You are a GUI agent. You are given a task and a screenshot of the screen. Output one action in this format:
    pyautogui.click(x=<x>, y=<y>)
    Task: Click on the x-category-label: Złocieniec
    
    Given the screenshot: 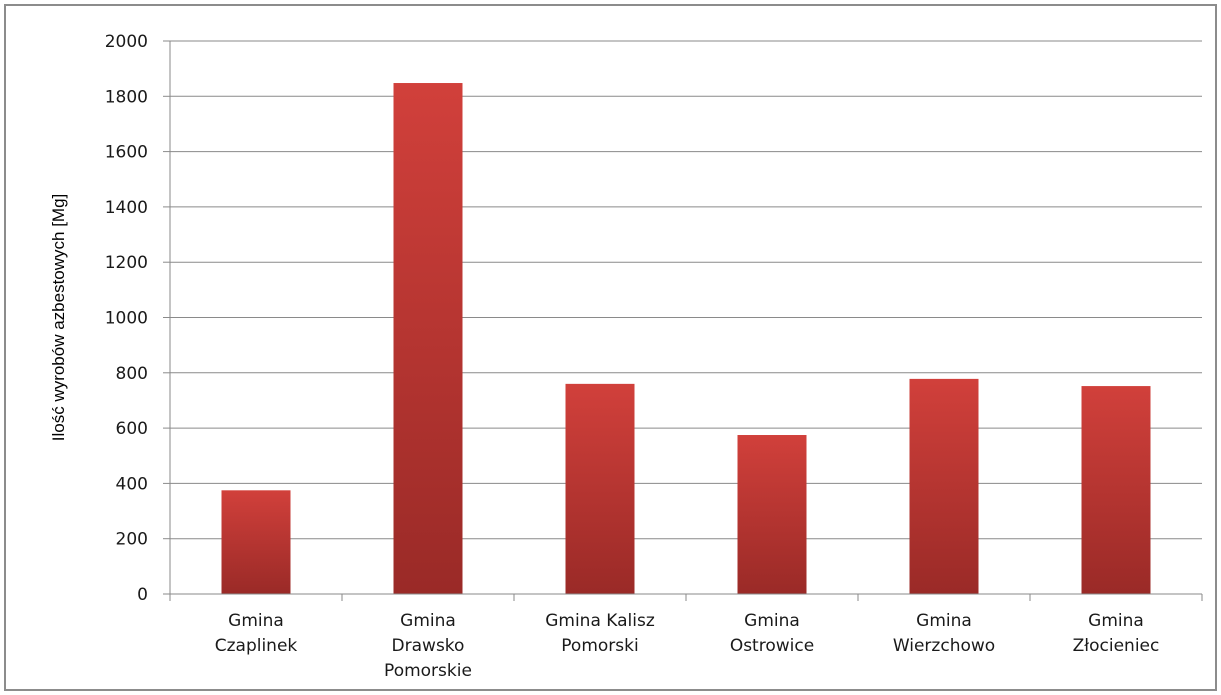 What is the action you would take?
    pyautogui.click(x=1116, y=646)
    